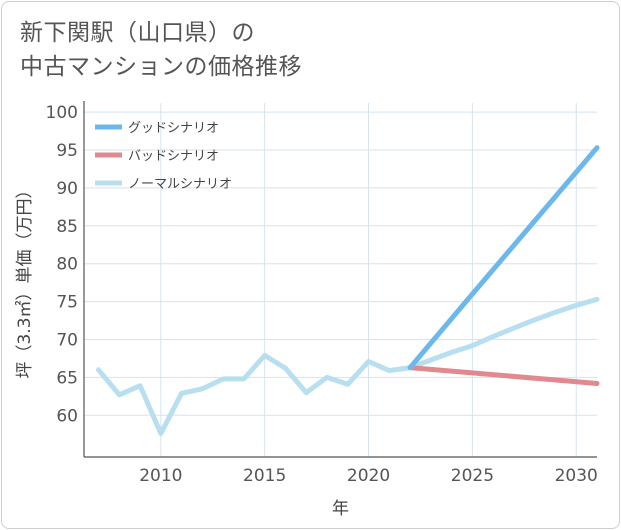 The height and width of the screenshot is (530, 621). I want to click on y-tick-100: 100, so click(62, 113).